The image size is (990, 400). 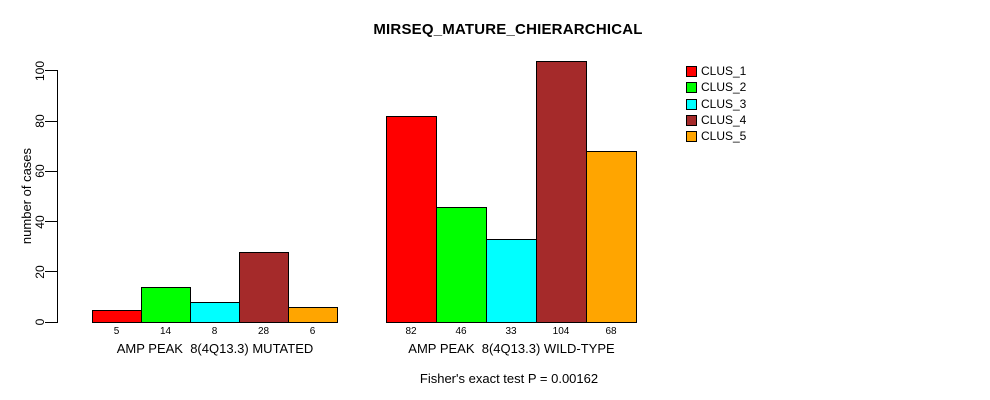 What do you see at coordinates (40, 121) in the screenshot?
I see `y-axis-tick-label: 80` at bounding box center [40, 121].